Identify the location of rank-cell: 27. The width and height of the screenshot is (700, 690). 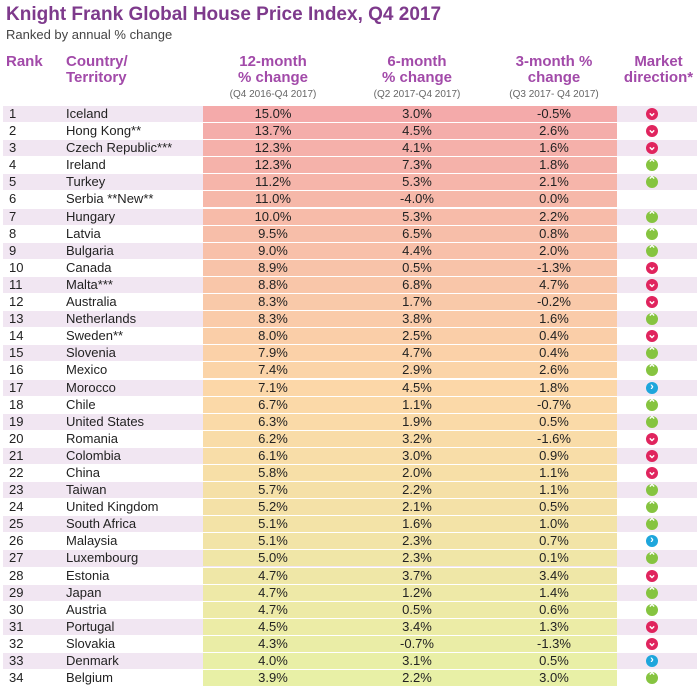
(16, 558).